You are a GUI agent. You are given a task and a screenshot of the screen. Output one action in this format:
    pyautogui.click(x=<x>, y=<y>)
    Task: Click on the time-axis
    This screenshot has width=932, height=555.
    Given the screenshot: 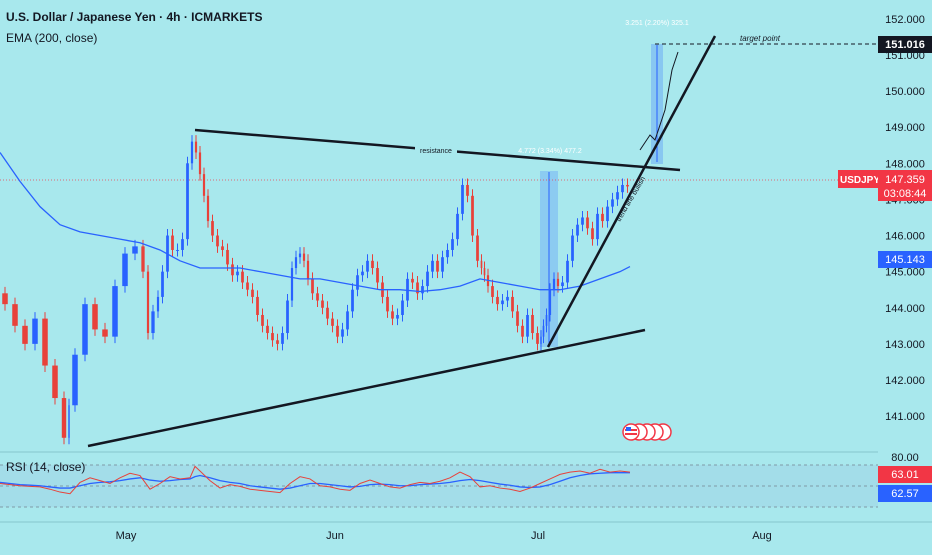 What is the action you would take?
    pyautogui.click(x=439, y=536)
    